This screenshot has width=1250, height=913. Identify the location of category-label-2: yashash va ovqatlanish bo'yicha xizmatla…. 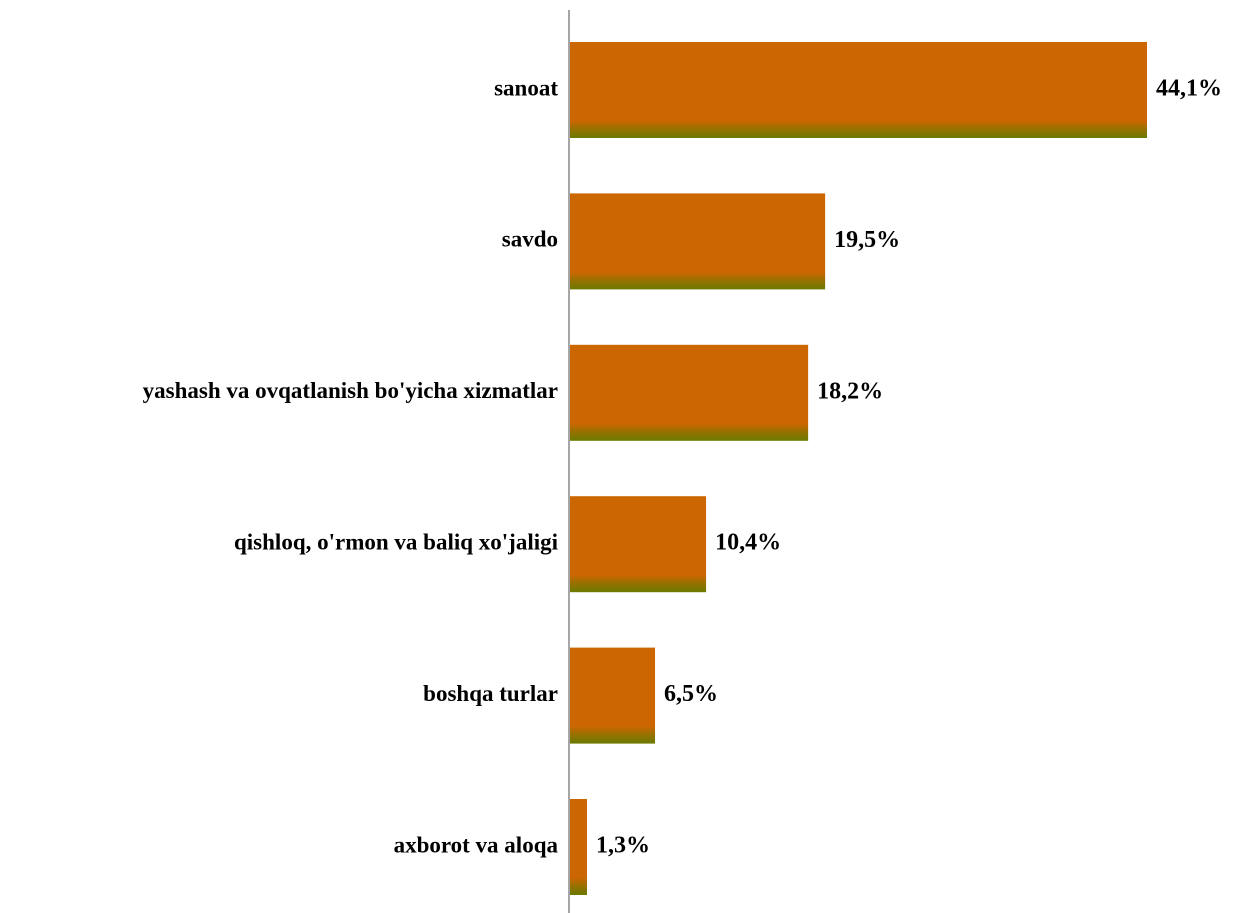
(350, 390).